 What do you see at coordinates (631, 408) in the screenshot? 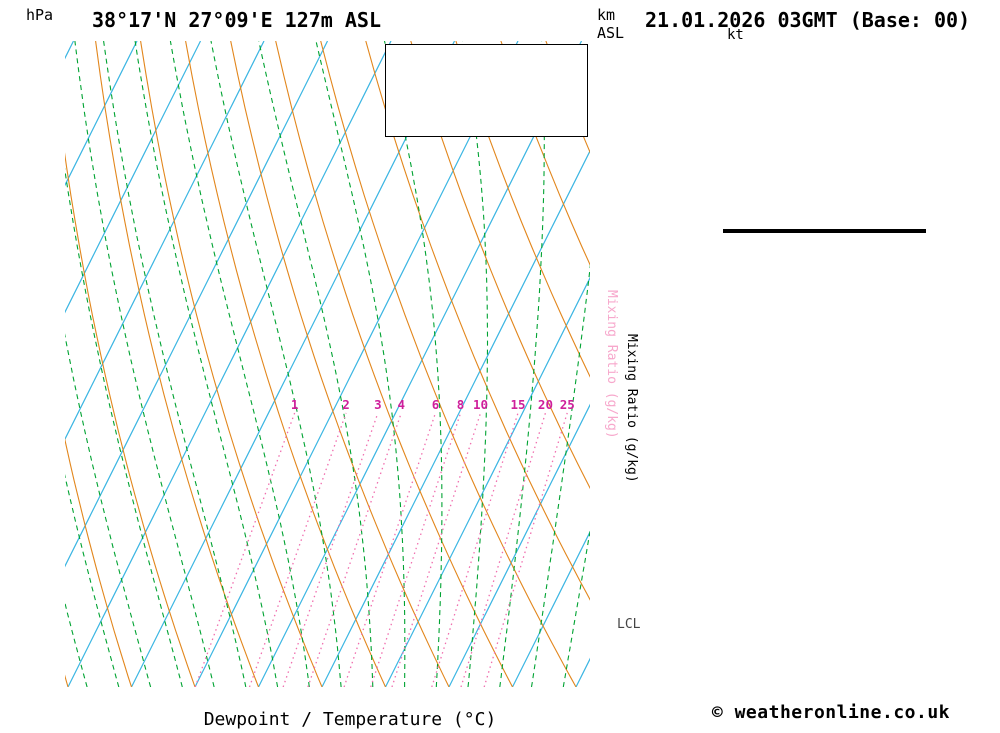
I see `mixing-ratio-axis-label: Mixing Ratio (g/kg)` at bounding box center [631, 408].